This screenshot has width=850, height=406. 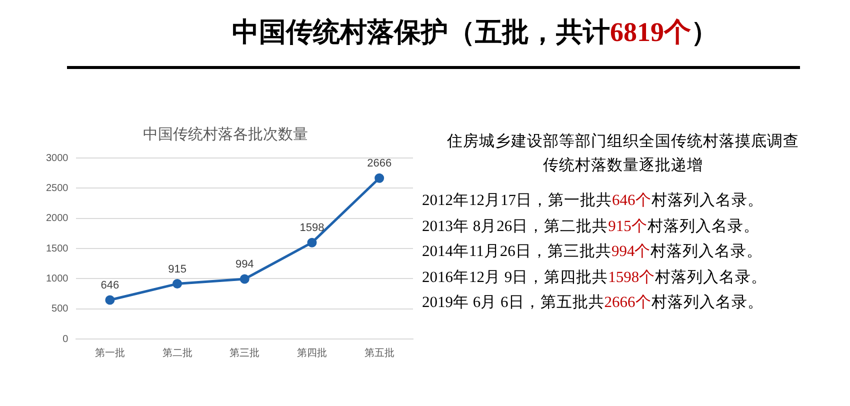 What do you see at coordinates (57, 218) in the screenshot?
I see `y-tick-label: 2000` at bounding box center [57, 218].